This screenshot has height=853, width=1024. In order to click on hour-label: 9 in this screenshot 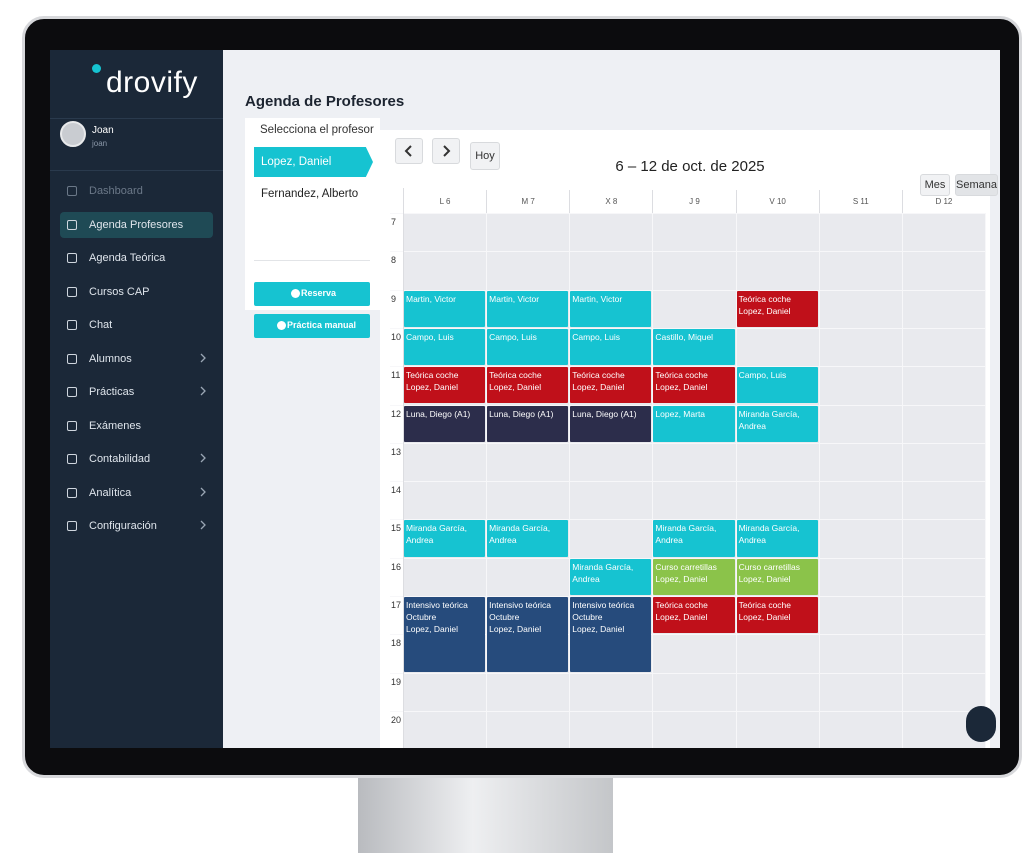, I will do `click(394, 298)`.